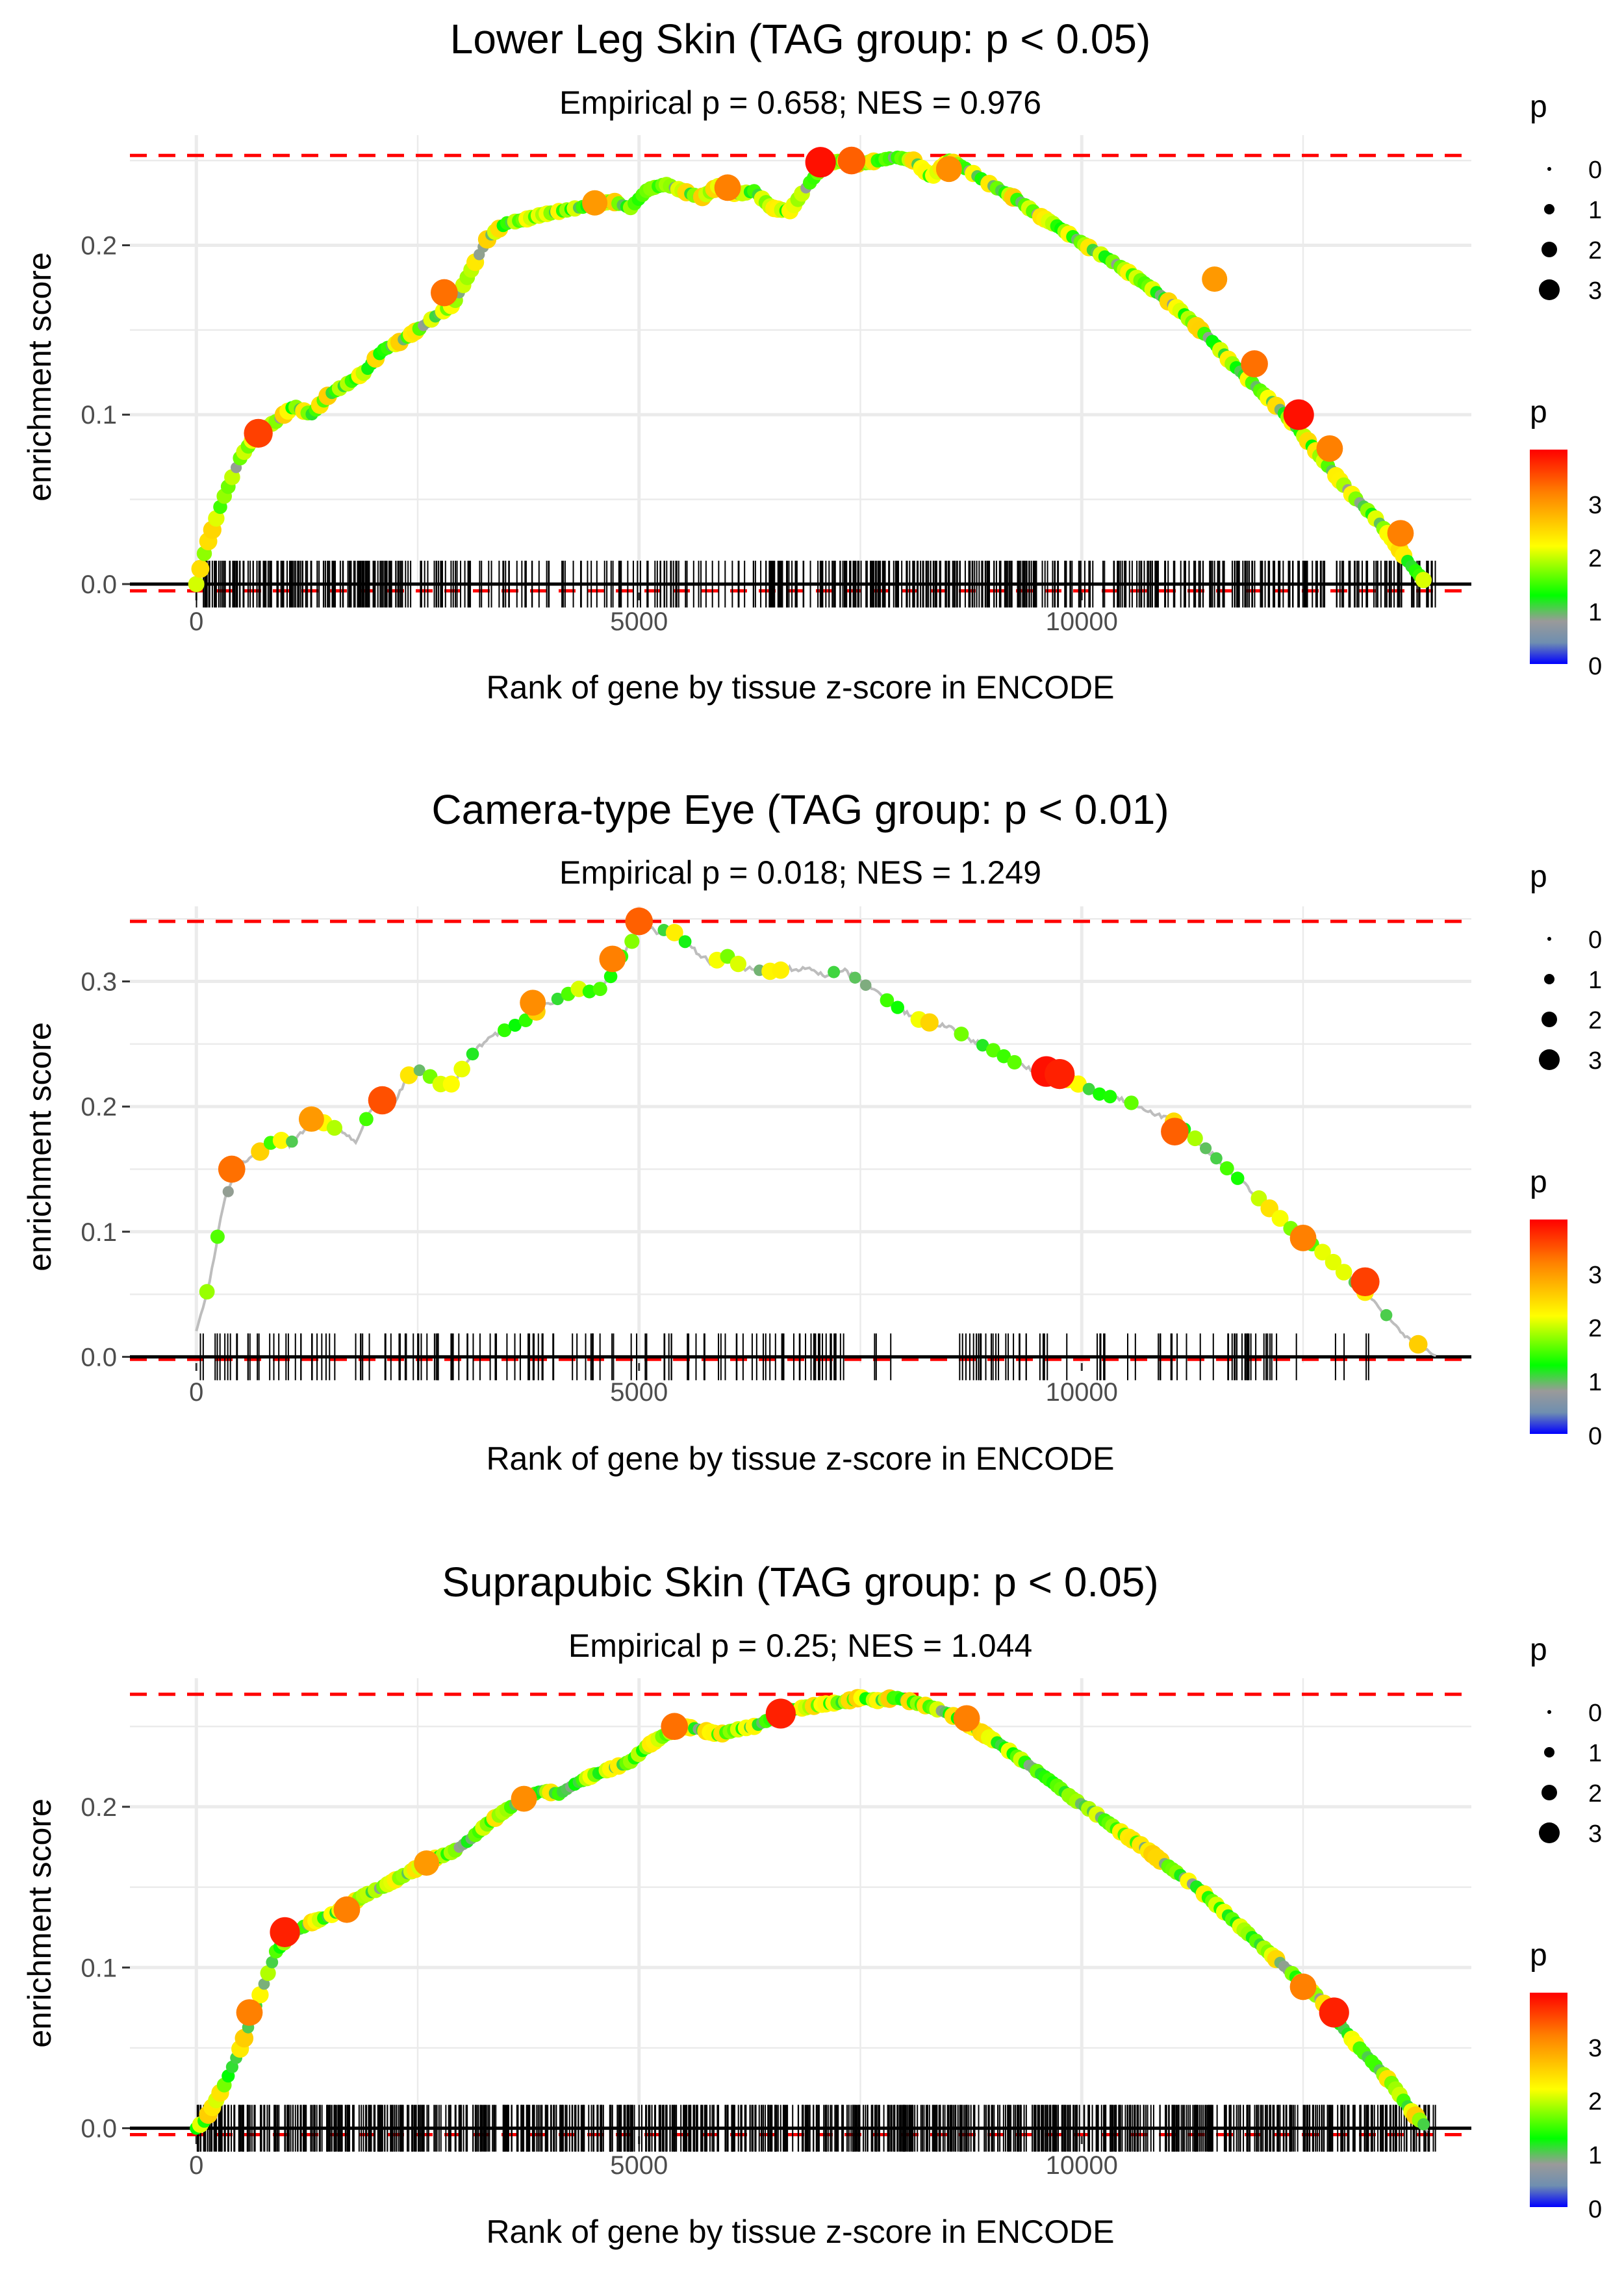 The width and height of the screenshot is (1624, 2274). I want to click on y-axis-label: enrichment score, so click(39, 377).